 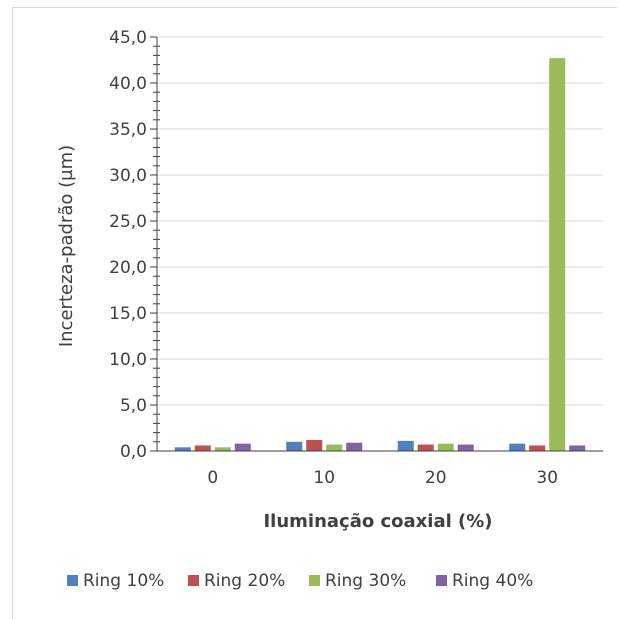 What do you see at coordinates (244, 581) in the screenshot?
I see `legend-label: Ring 20%` at bounding box center [244, 581].